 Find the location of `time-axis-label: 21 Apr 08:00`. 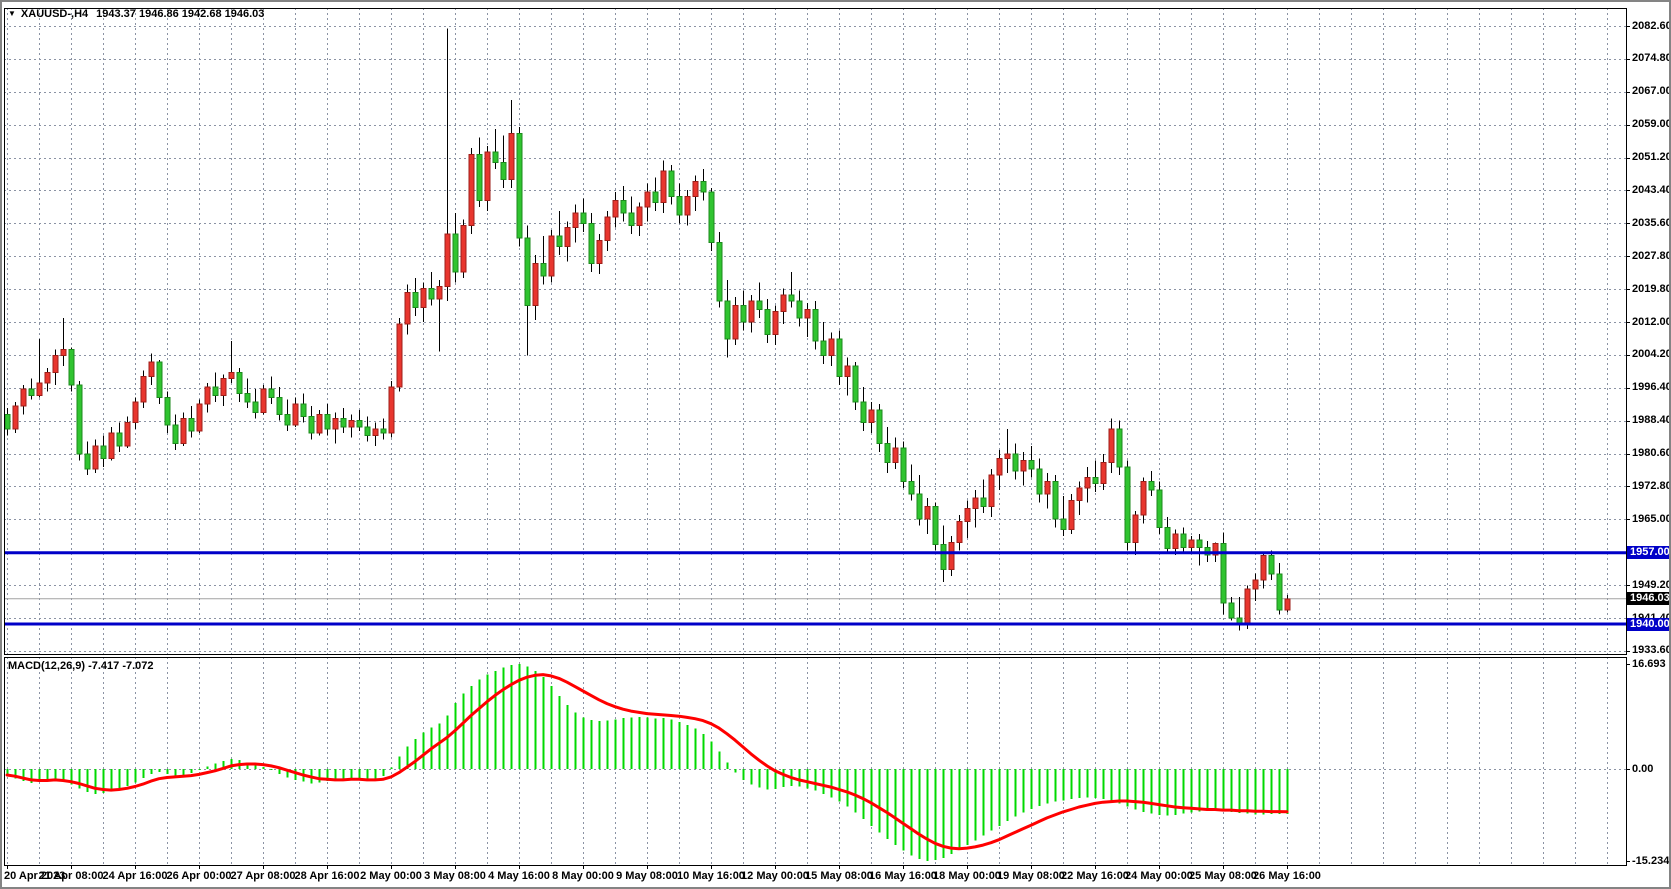

time-axis-label: 21 Apr 08:00 is located at coordinates (71, 876).